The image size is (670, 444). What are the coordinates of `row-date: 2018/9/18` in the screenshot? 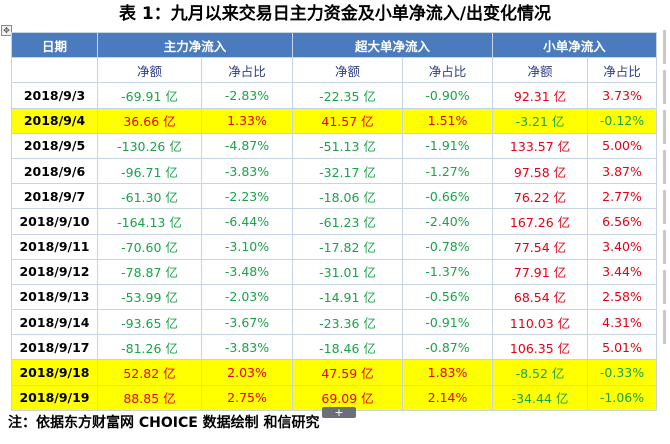 It's located at (54, 372).